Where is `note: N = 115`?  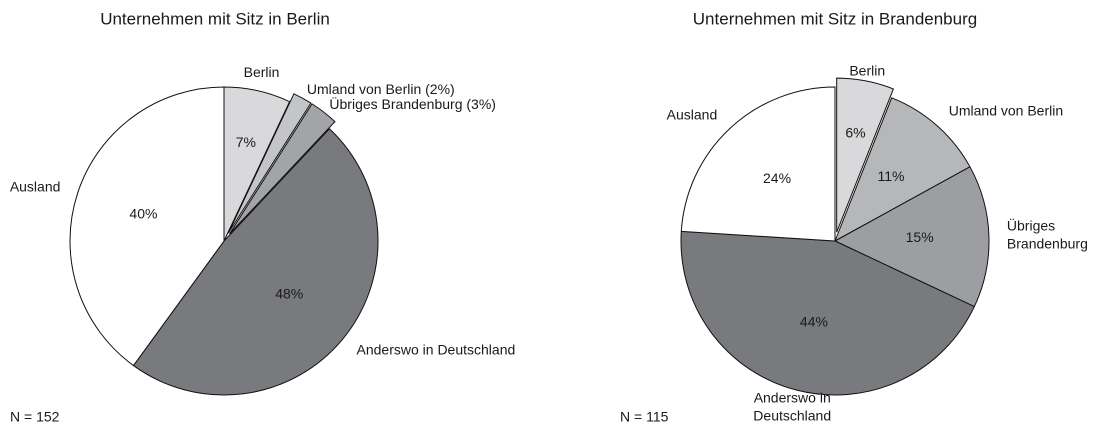
note: N = 115 is located at coordinates (644, 417).